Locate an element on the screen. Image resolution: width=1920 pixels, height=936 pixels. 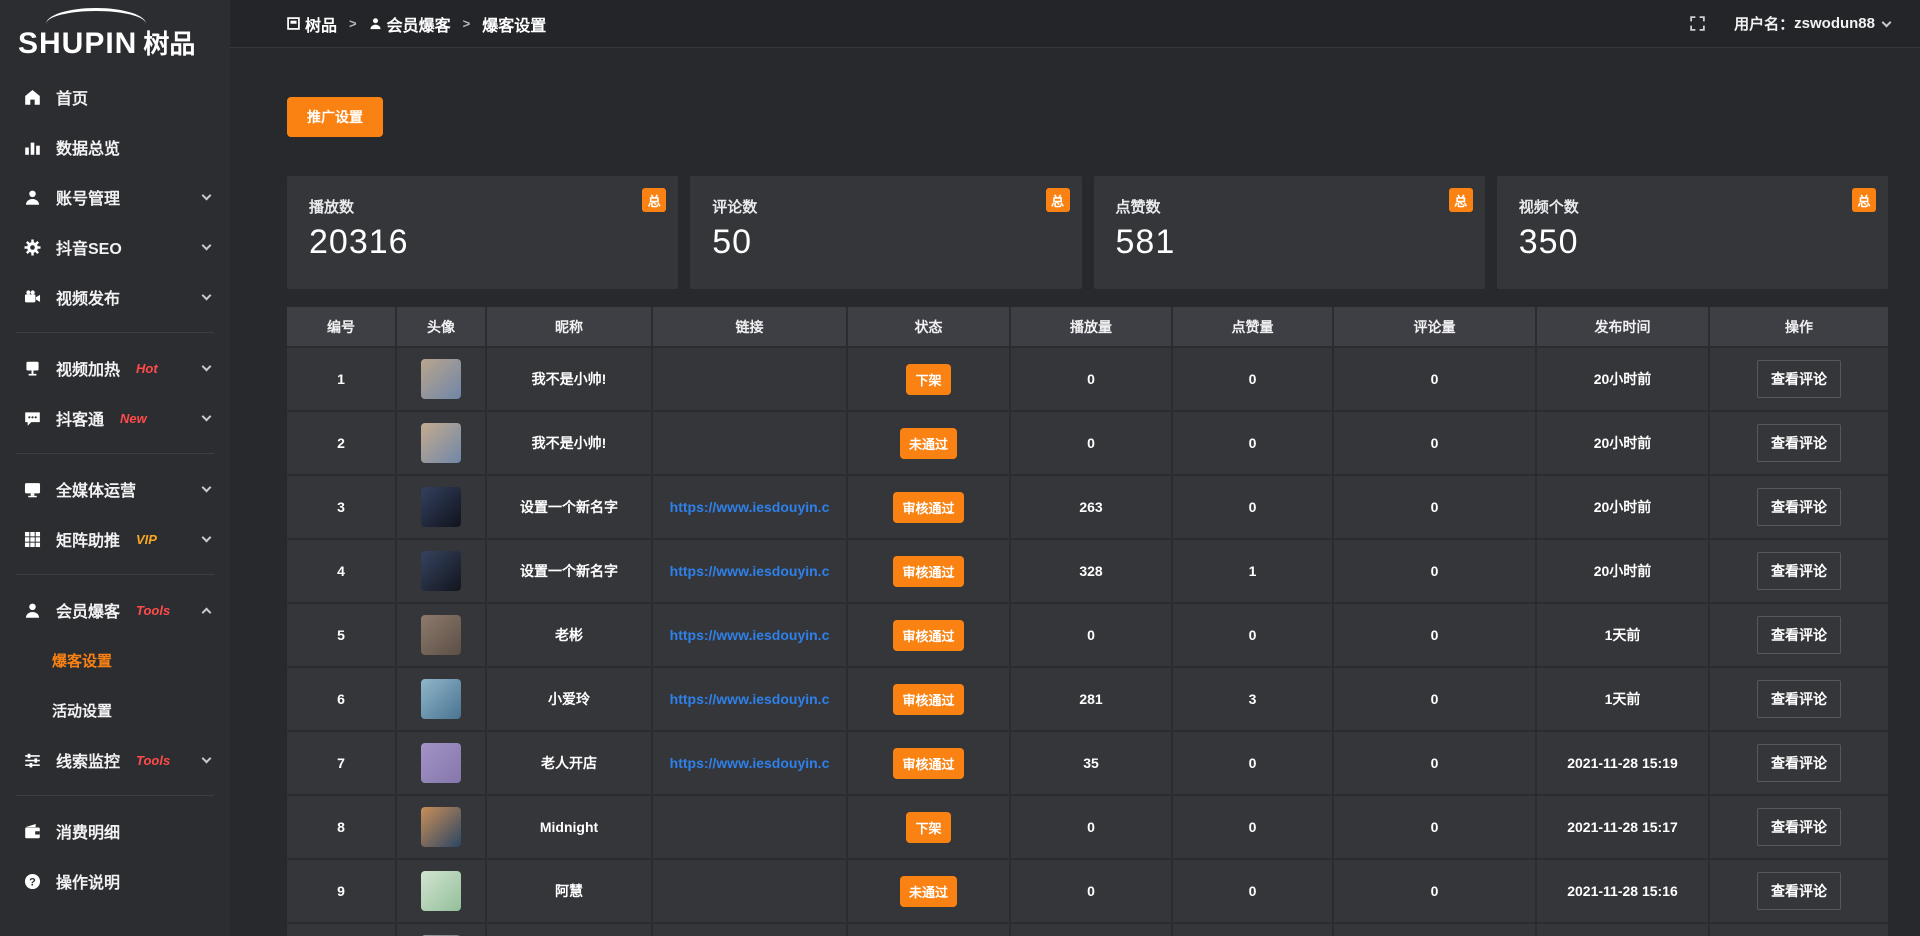
grid-icon is located at coordinates (32, 539).